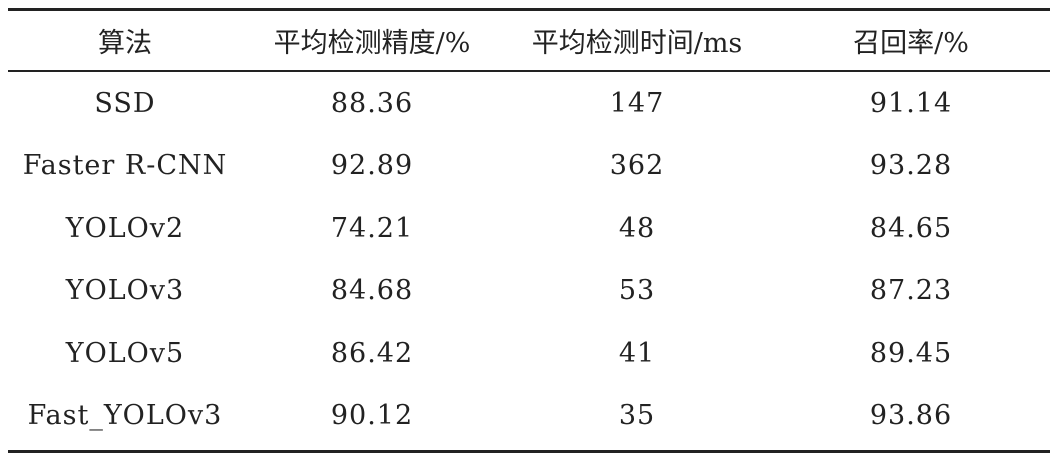  What do you see at coordinates (529, 71) in the screenshot?
I see `header-rule` at bounding box center [529, 71].